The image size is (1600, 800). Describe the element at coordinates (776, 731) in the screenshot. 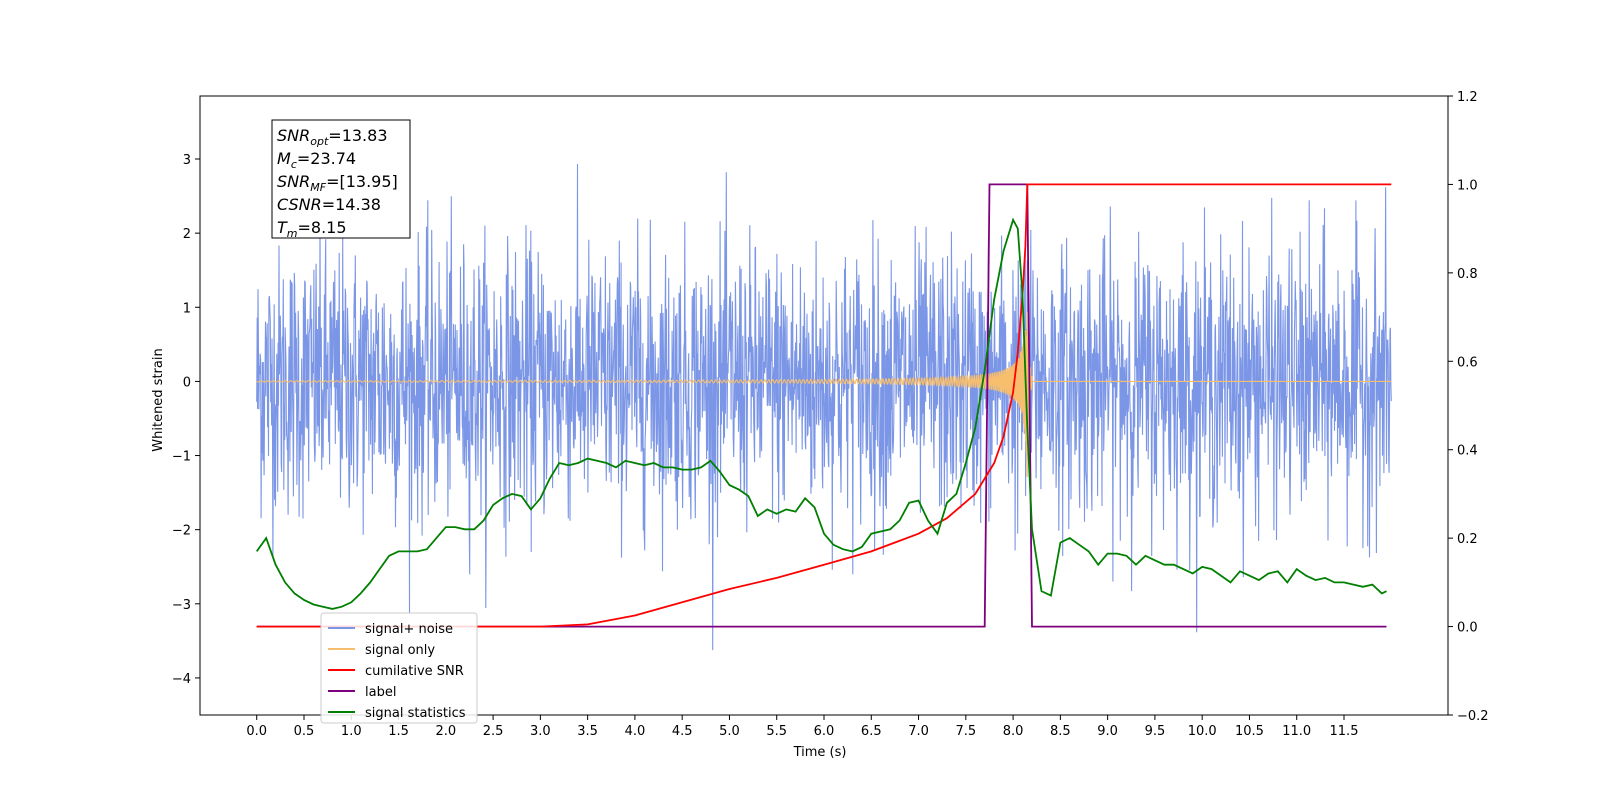

I see `x-tick-label: 5.5` at that location.